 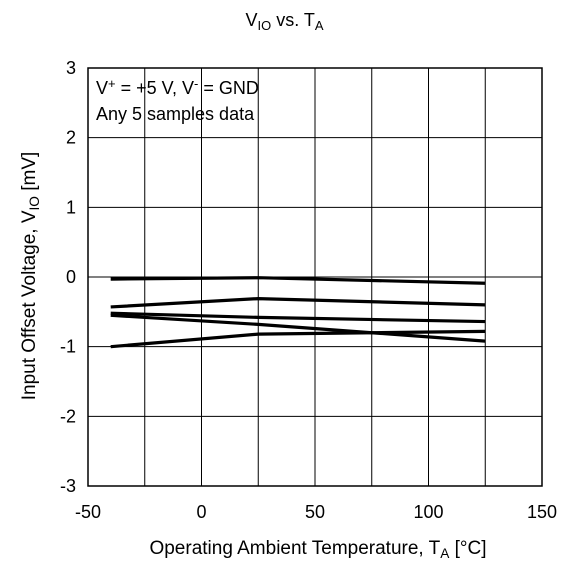 I want to click on chart-annotation-samples: Any 5 samples data, so click(x=175, y=114).